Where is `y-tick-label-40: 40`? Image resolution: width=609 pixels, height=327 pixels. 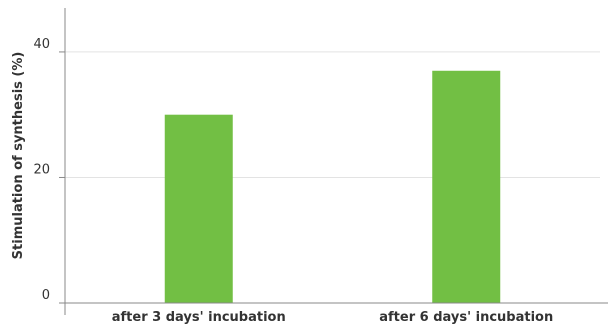 y-tick-label-40: 40 is located at coordinates (41, 44).